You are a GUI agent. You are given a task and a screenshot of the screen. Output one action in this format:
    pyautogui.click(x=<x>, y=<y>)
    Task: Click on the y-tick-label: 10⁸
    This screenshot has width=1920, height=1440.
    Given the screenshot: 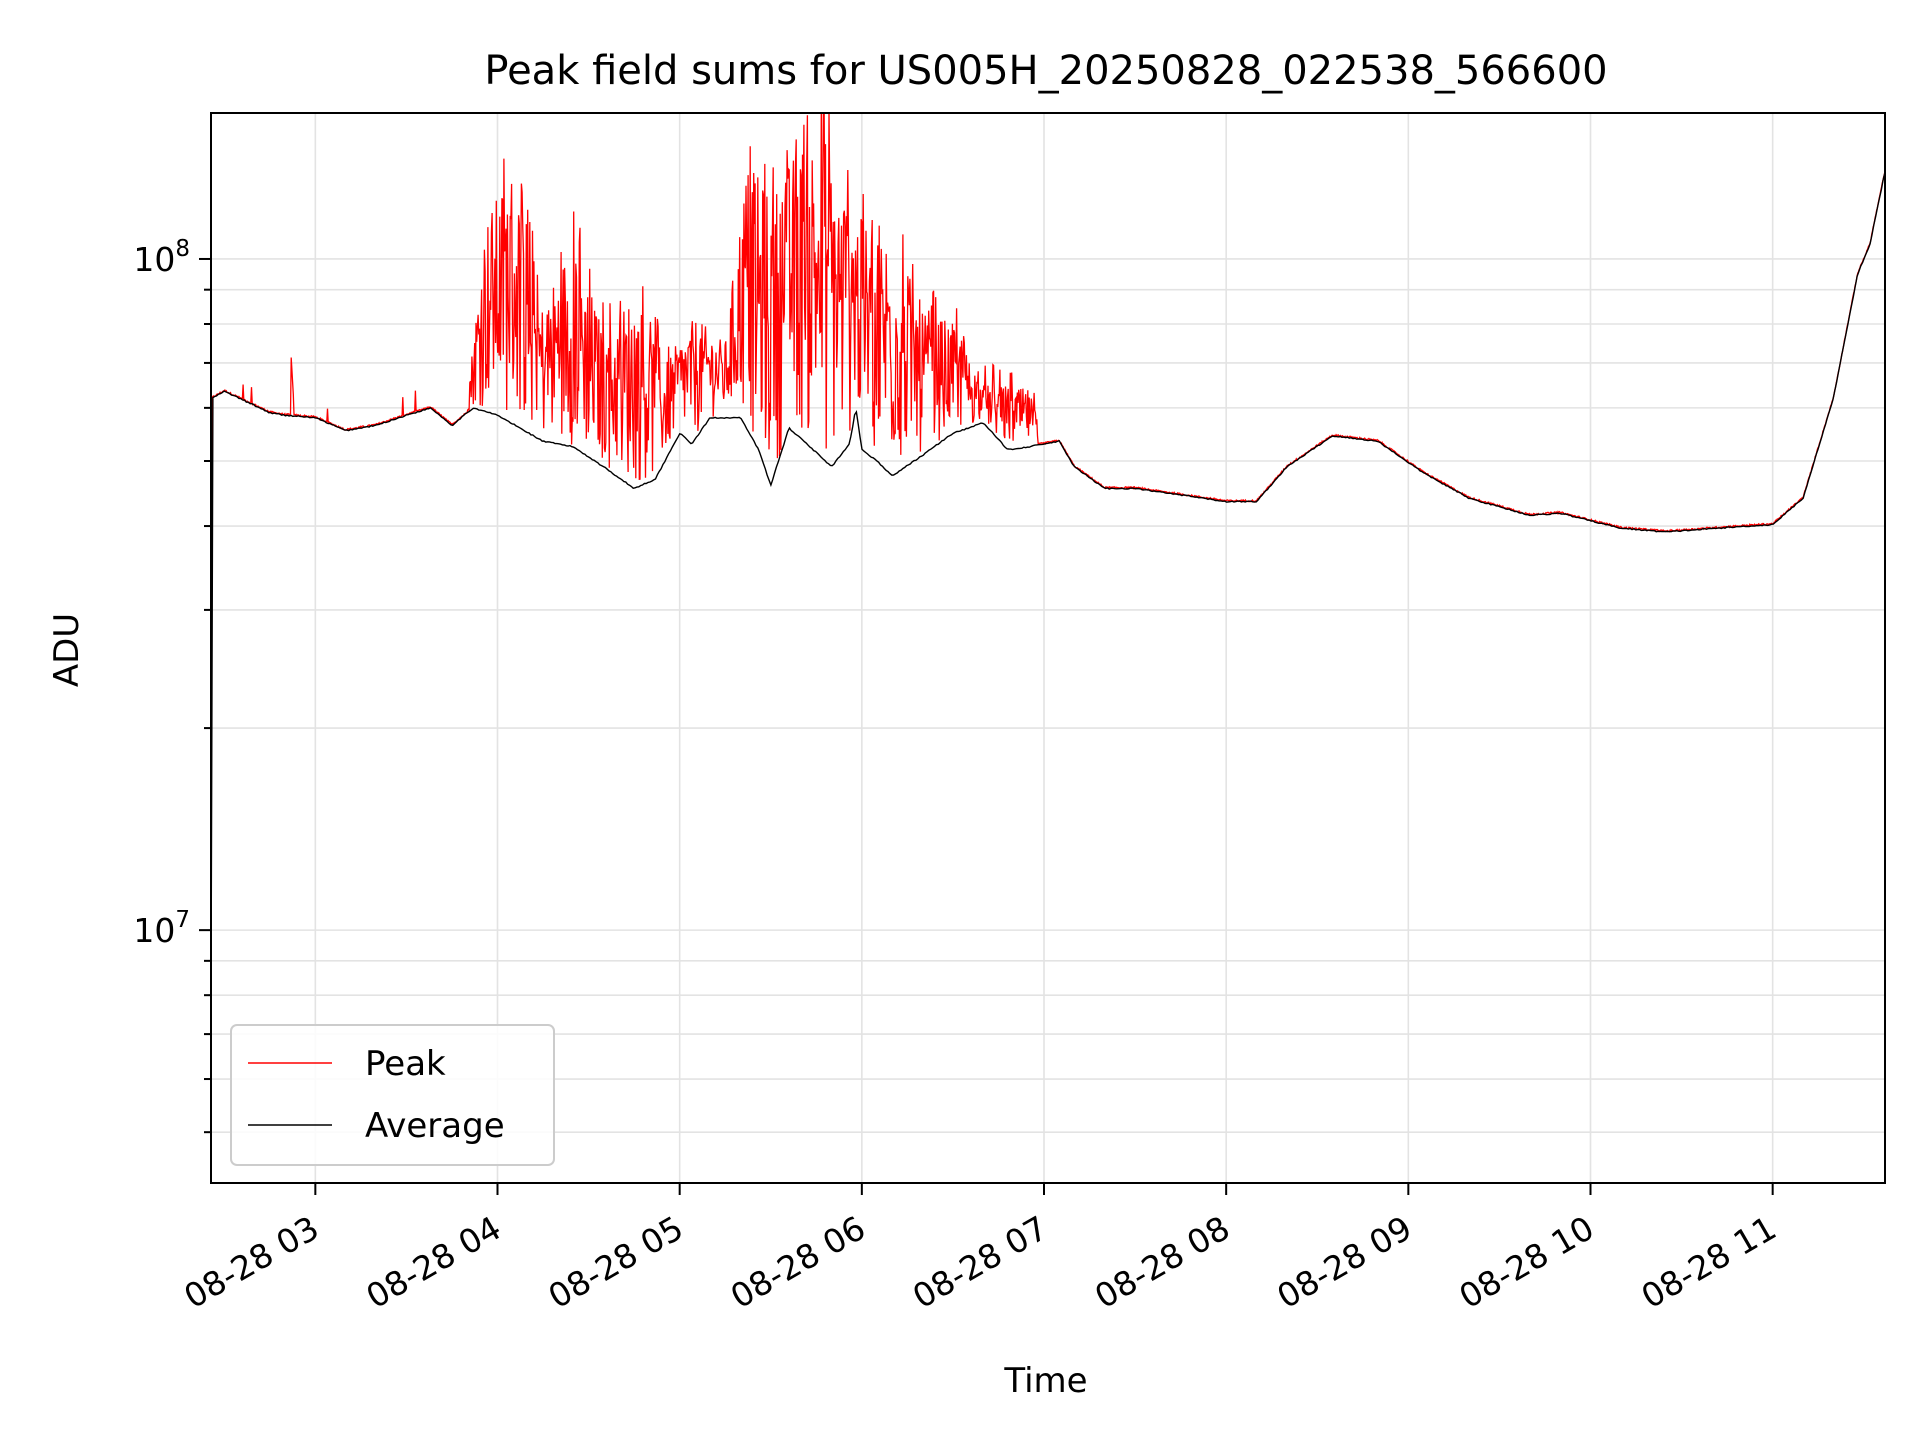 What is the action you would take?
    pyautogui.click(x=161, y=257)
    